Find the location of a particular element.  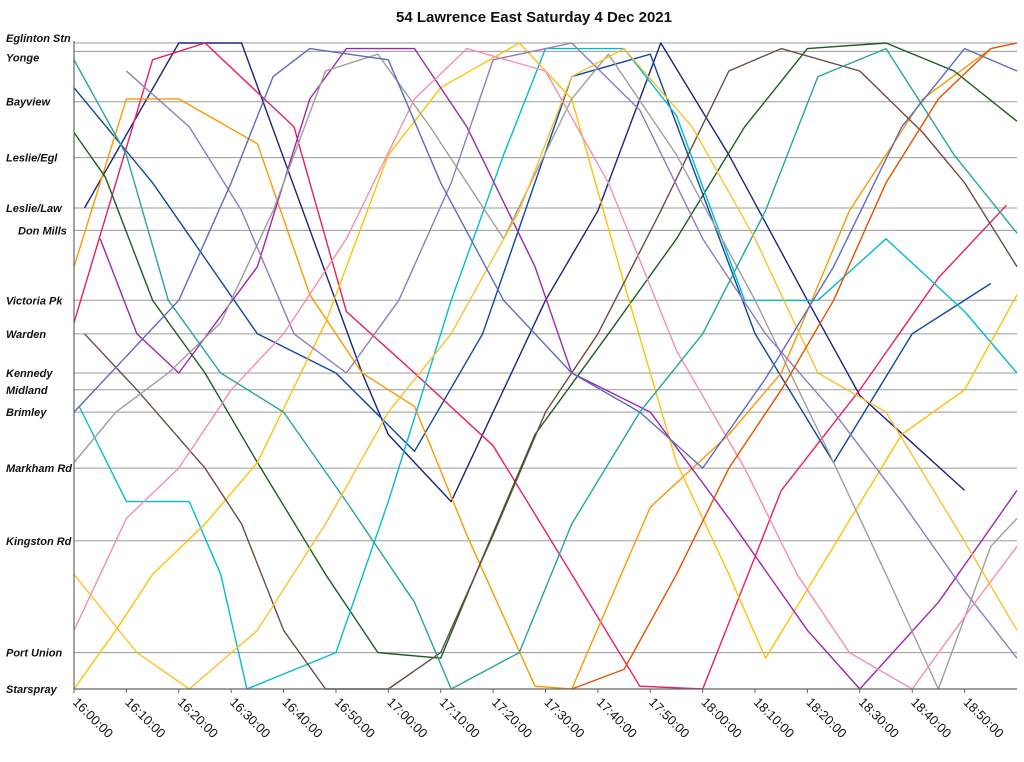

x-tick-label: 18:30:00 is located at coordinates (879, 718).